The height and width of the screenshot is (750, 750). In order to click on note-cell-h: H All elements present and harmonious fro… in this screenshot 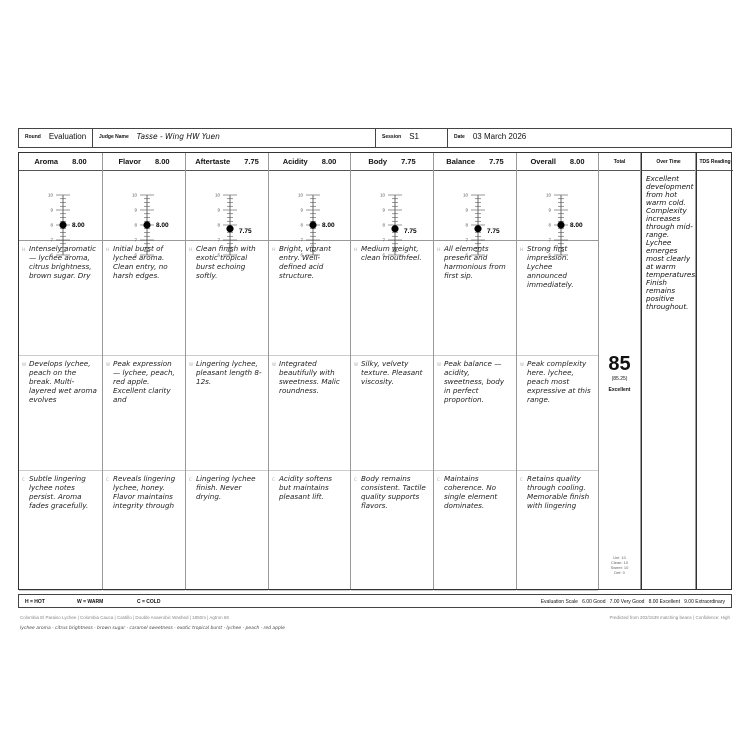, I will do `click(475, 298)`.